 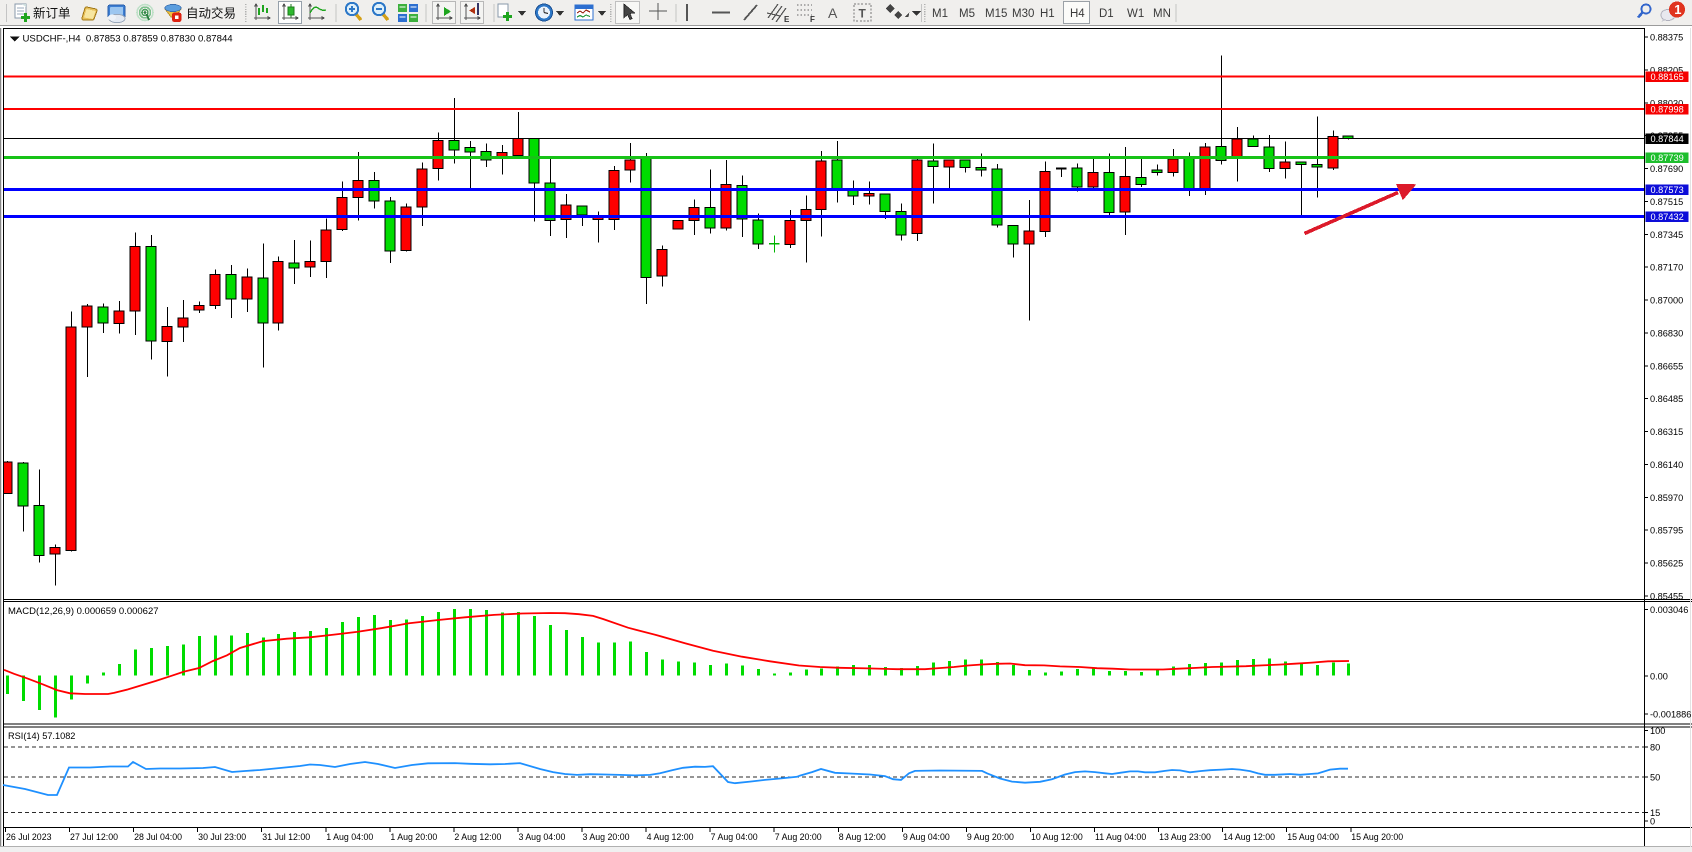 What do you see at coordinates (670, 837) in the screenshot?
I see `svg-text: 4 Aug 12:00` at bounding box center [670, 837].